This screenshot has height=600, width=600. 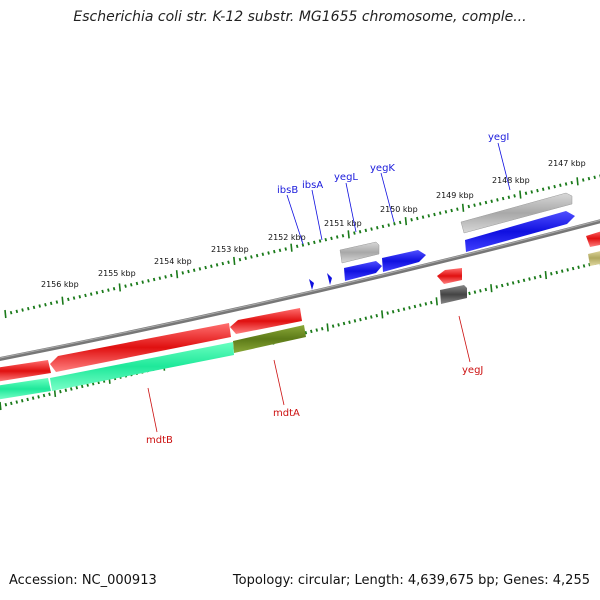 What do you see at coordinates (60, 284) in the screenshot?
I see `kbp-label: 2156 kbp` at bounding box center [60, 284].